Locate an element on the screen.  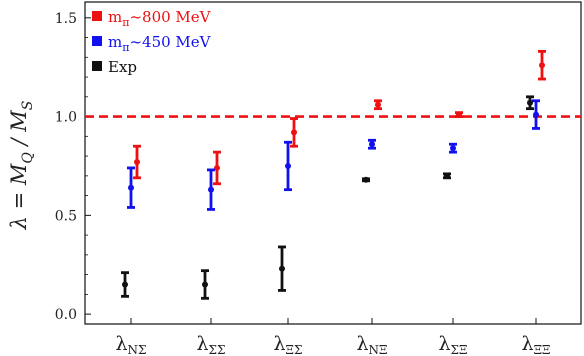
x-tick-label-2: λΞΣ is located at coordinates (288, 344).